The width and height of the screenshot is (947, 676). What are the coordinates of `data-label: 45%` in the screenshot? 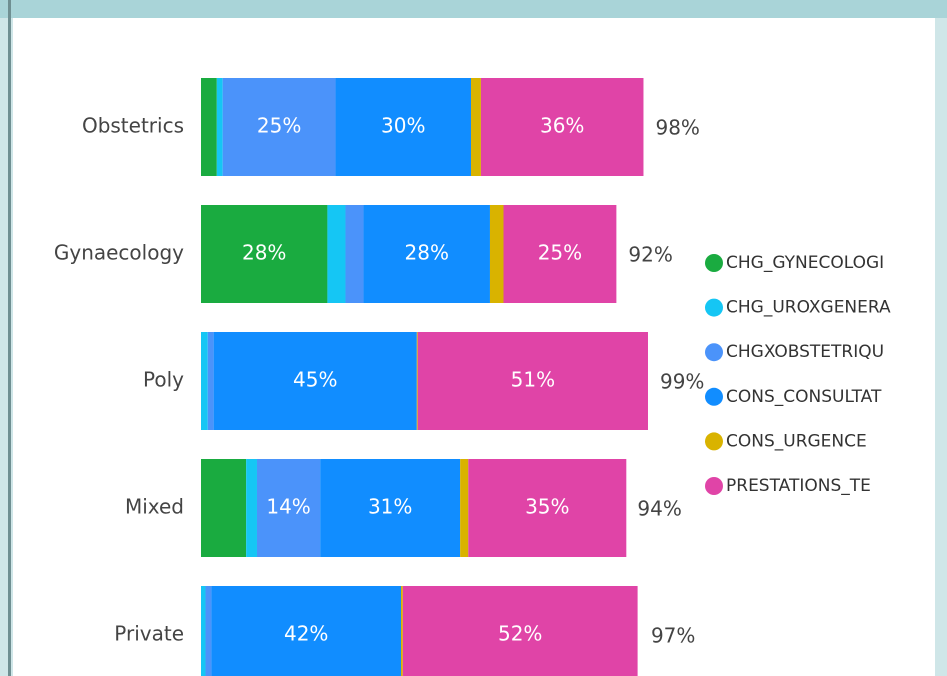 It's located at (315, 380).